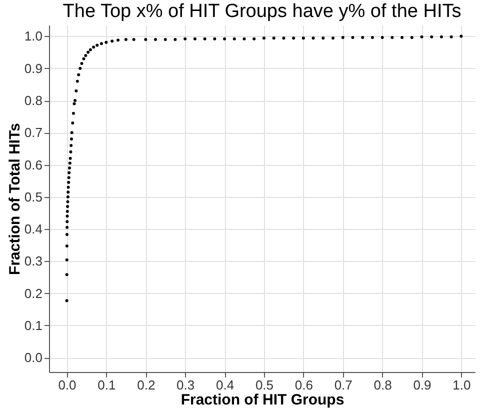 This screenshot has height=409, width=481. What do you see at coordinates (262, 400) in the screenshot?
I see `x-axis-title: Fraction of HIT Groups` at bounding box center [262, 400].